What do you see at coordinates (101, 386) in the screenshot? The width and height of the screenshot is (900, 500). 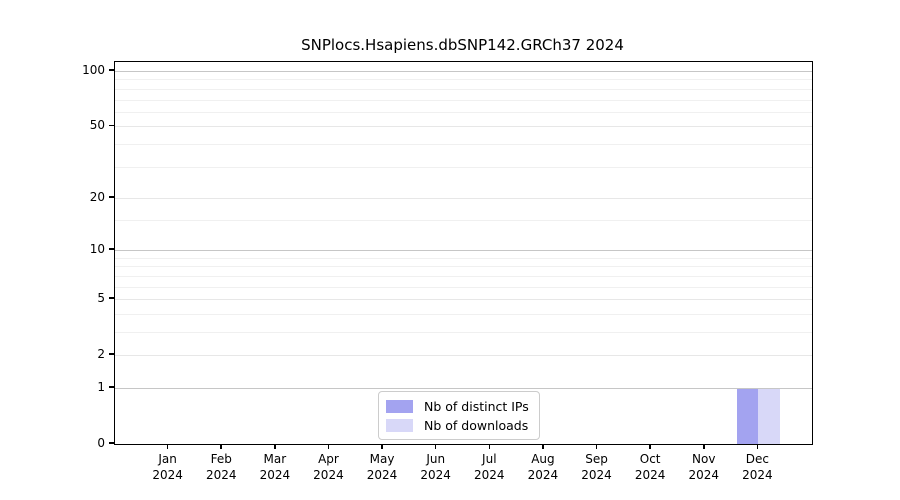 I see `y-tick-label: 1` at bounding box center [101, 386].